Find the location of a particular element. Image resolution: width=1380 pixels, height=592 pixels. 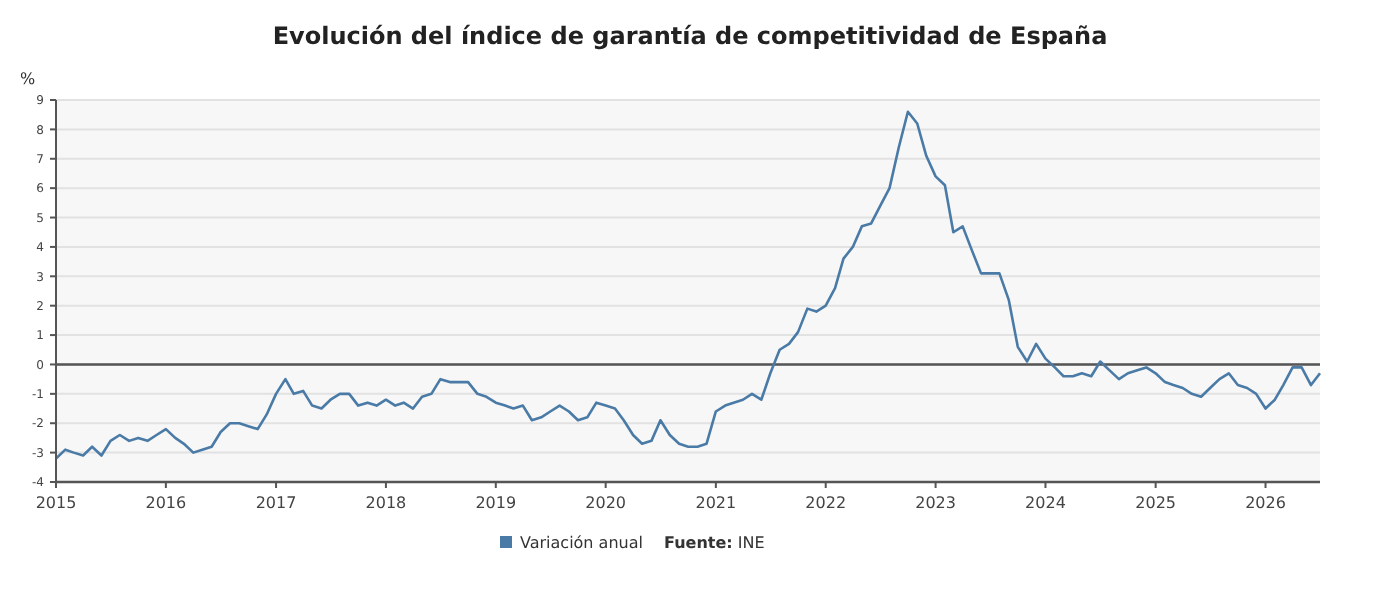

x-tick-label: 2022 is located at coordinates (826, 503).